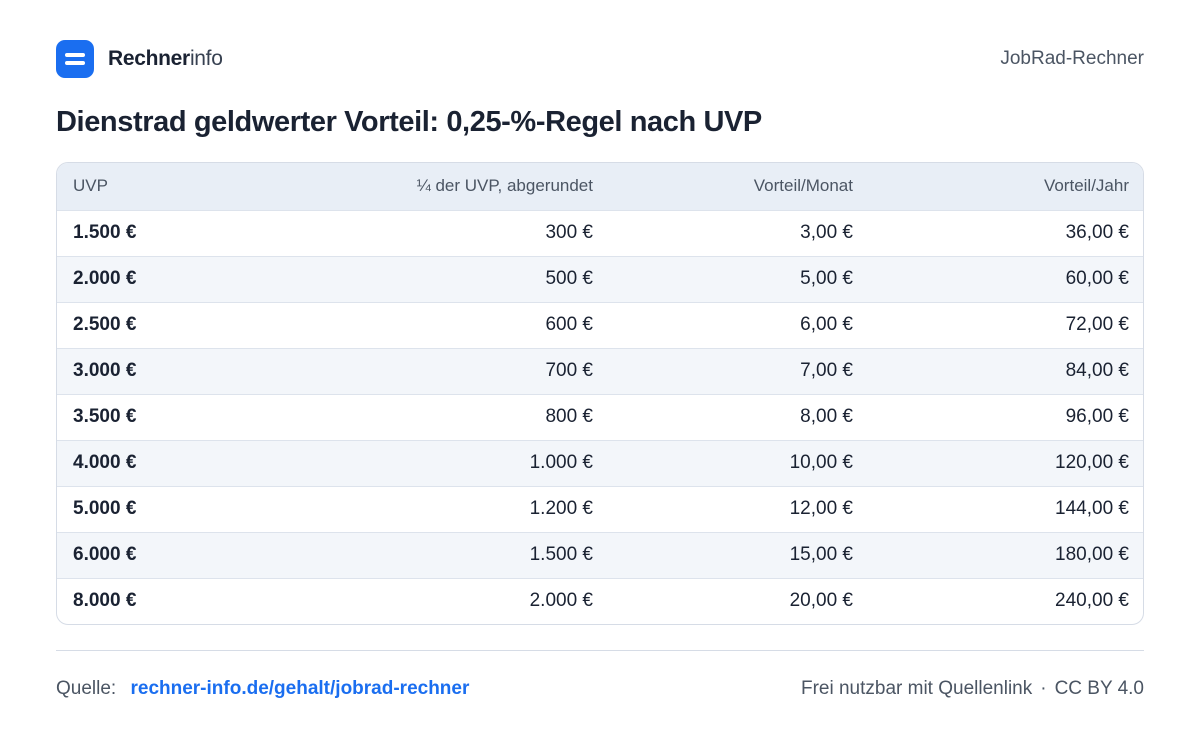 The height and width of the screenshot is (730, 1200). I want to click on brand-name: Rechnerinfo, so click(165, 59).